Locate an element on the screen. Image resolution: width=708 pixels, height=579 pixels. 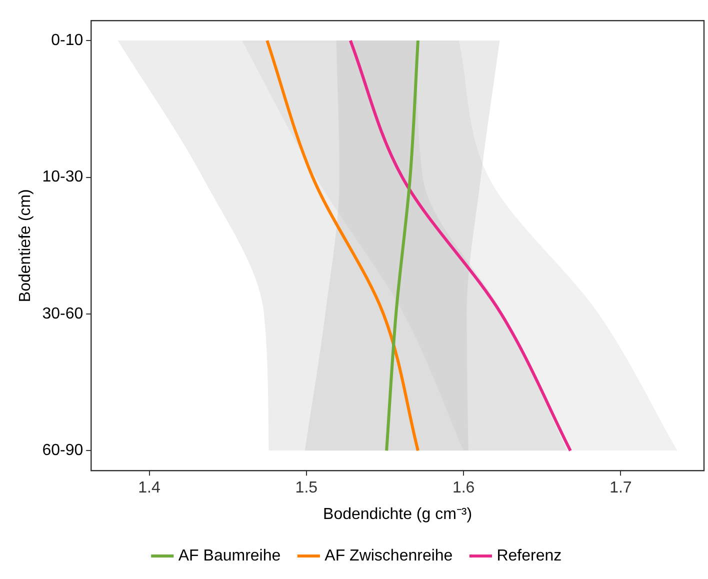
x-tick-label: 1.6 is located at coordinates (463, 488).